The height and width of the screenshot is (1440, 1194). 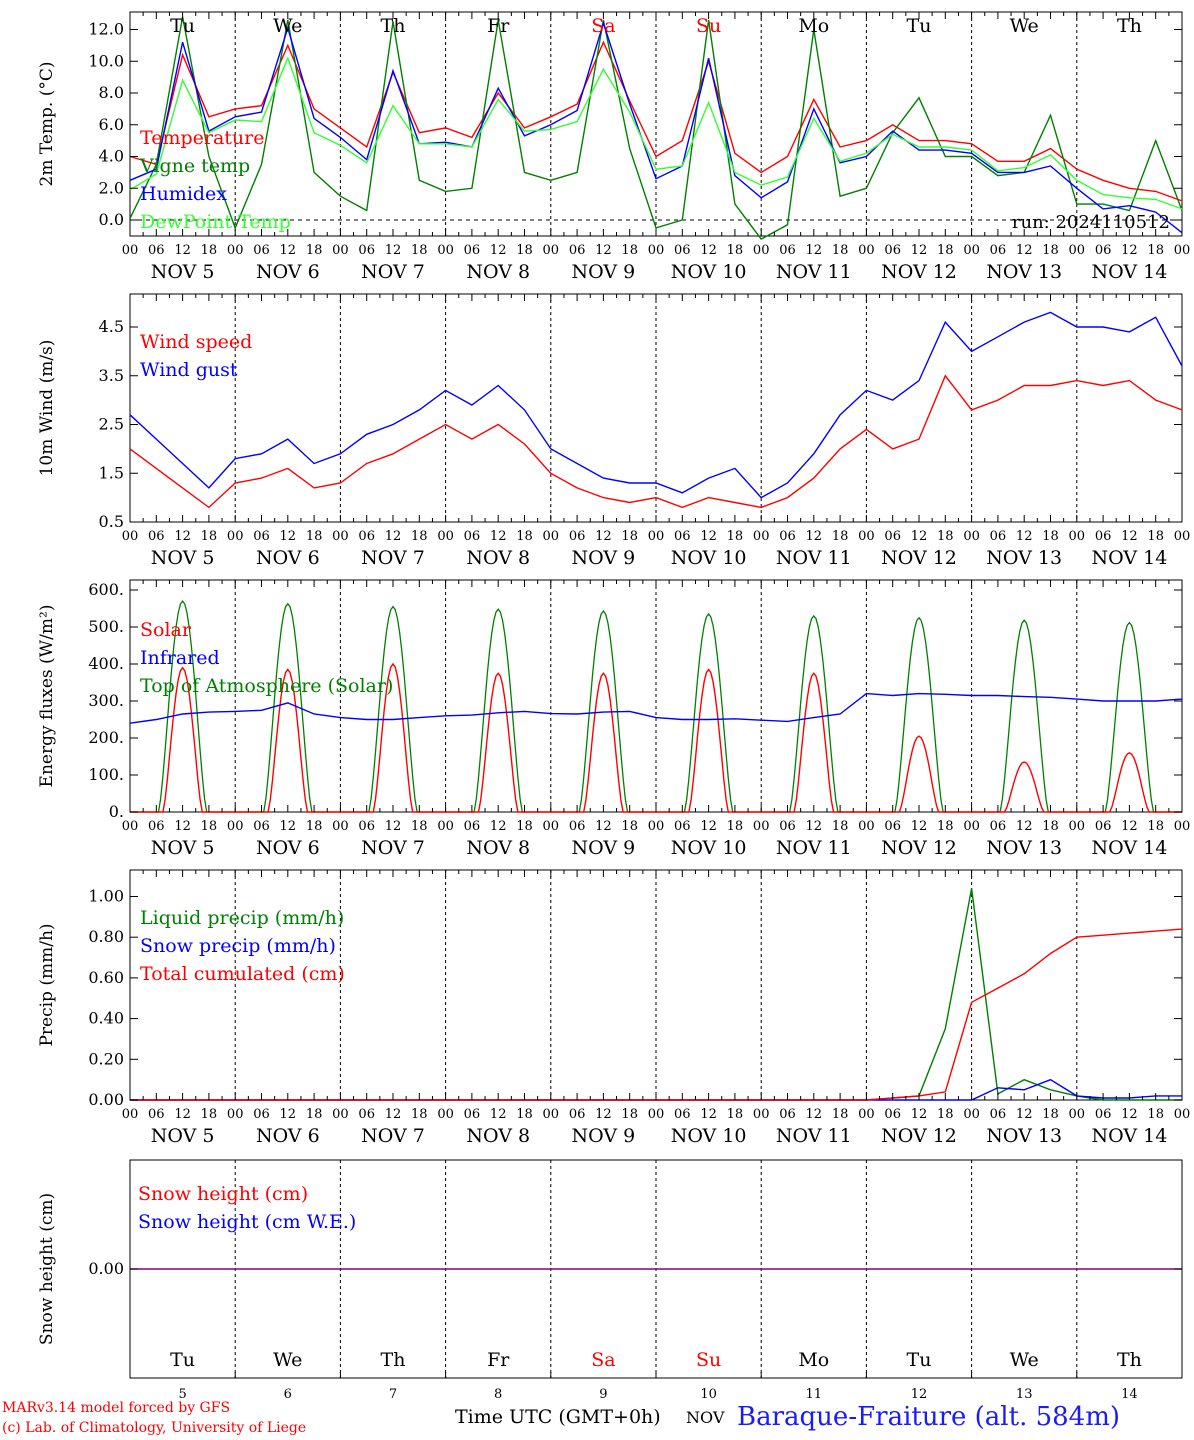 What do you see at coordinates (288, 1136) in the screenshot?
I see `date-label: NOV 6` at bounding box center [288, 1136].